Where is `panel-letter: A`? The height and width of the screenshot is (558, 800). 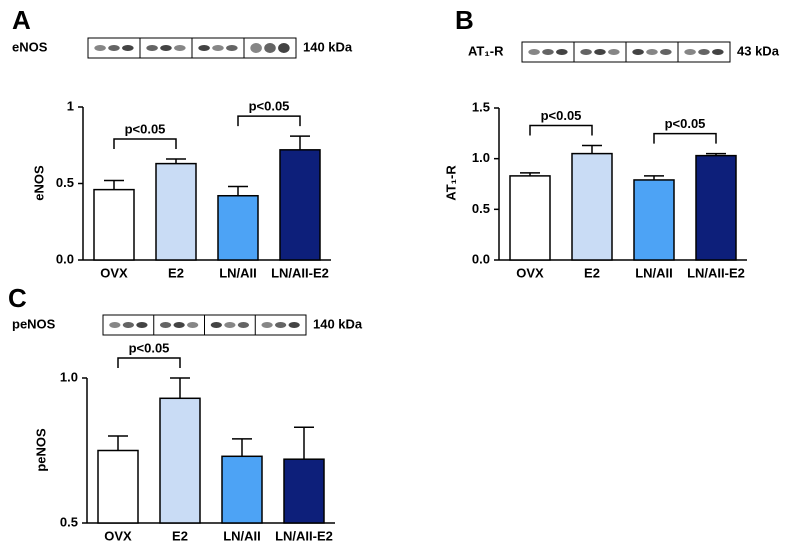 panel-letter: A is located at coordinates (21, 20).